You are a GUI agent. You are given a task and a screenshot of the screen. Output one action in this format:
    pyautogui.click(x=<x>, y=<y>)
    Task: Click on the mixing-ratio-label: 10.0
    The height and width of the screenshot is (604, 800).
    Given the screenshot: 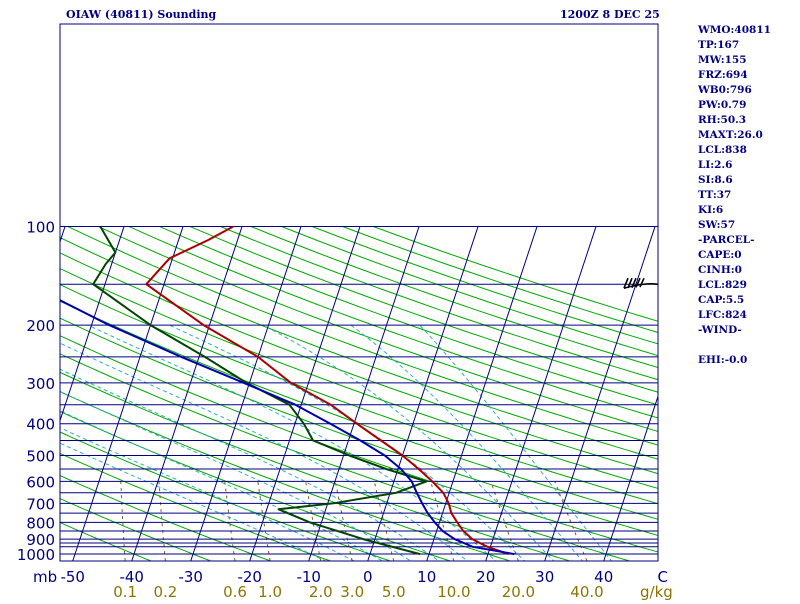 What is the action you would take?
    pyautogui.click(x=453, y=591)
    